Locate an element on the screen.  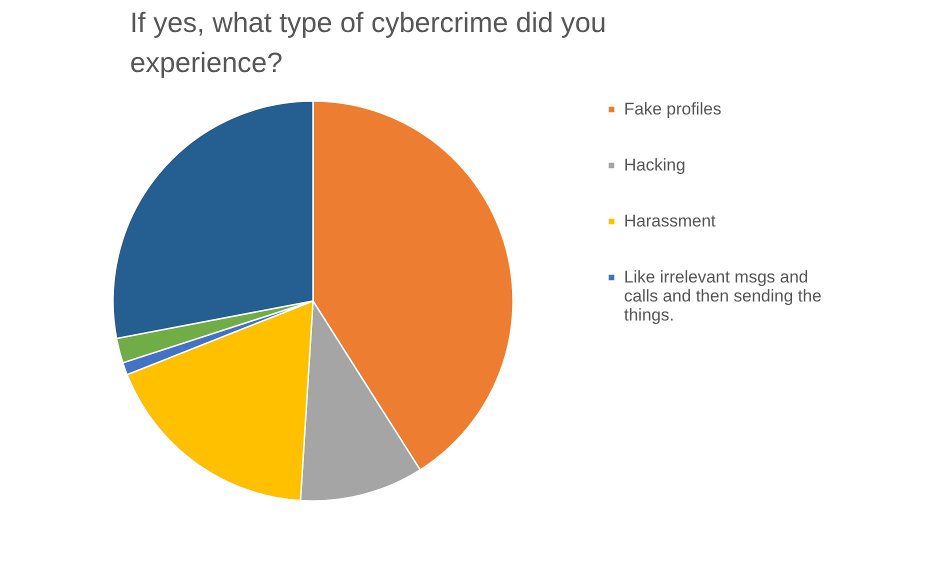
legend-label: Harassment is located at coordinates (670, 221).